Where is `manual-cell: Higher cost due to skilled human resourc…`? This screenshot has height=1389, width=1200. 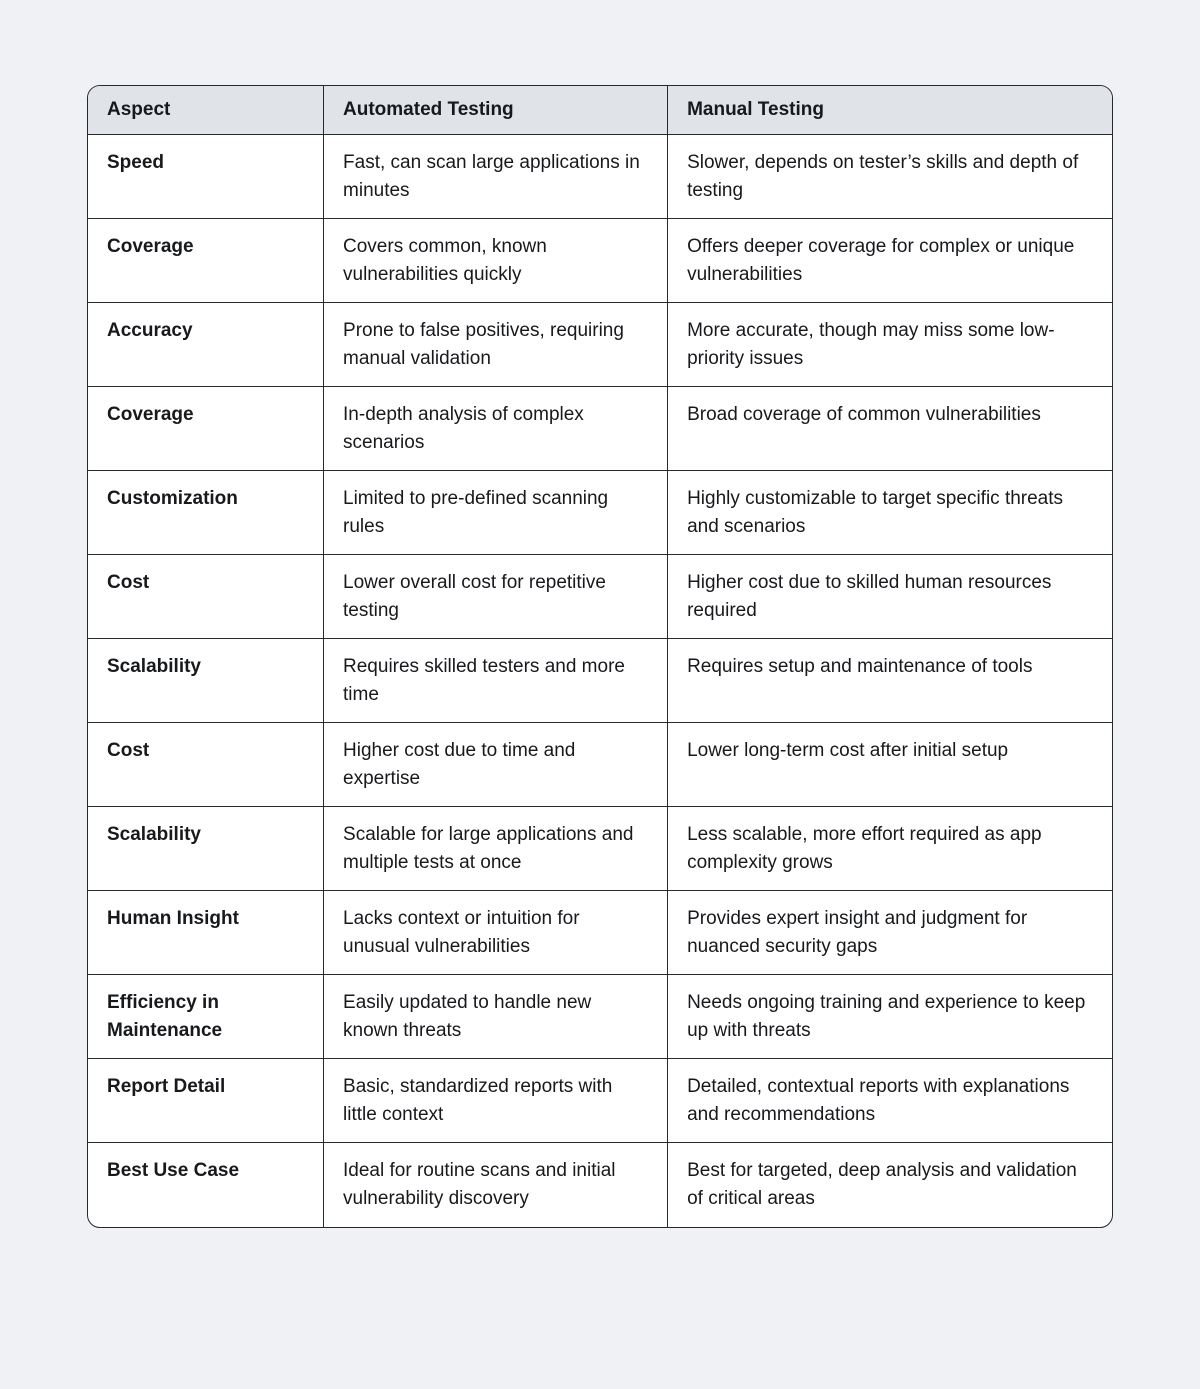
manual-cell: Higher cost due to skilled human resourc… is located at coordinates (889, 596).